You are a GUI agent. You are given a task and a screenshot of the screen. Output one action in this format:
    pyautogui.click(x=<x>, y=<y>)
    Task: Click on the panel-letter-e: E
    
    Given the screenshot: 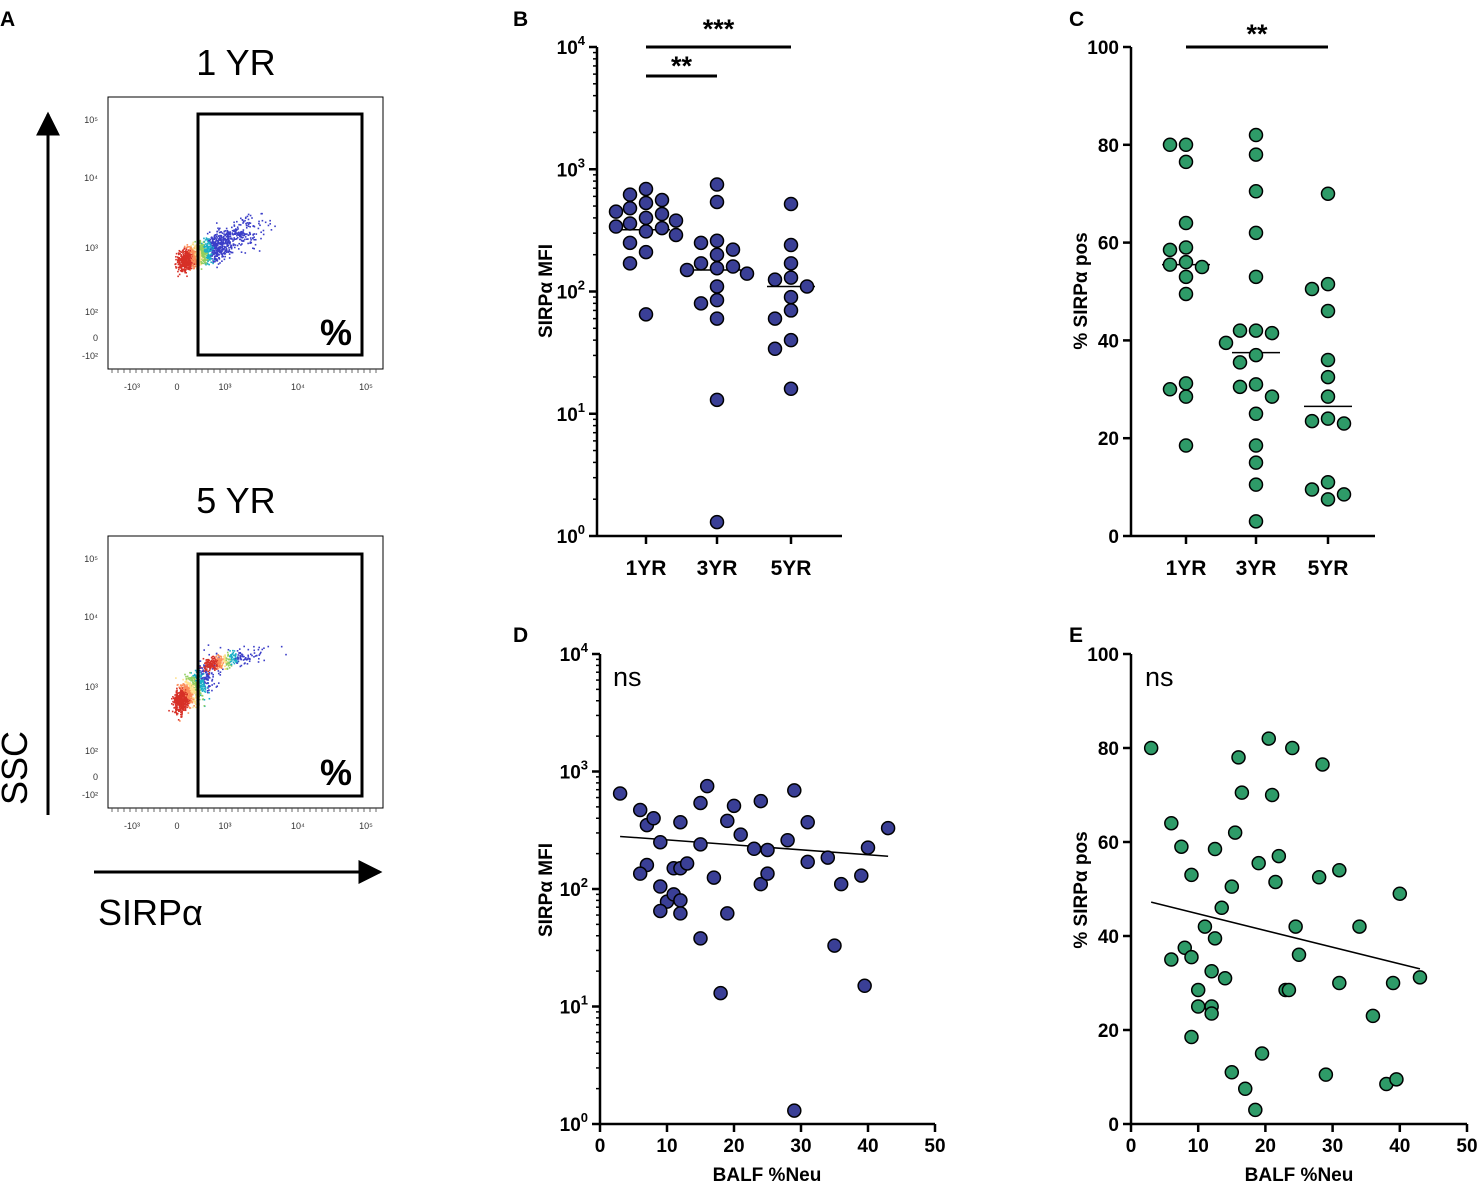 What is the action you would take?
    pyautogui.click(x=1076, y=635)
    